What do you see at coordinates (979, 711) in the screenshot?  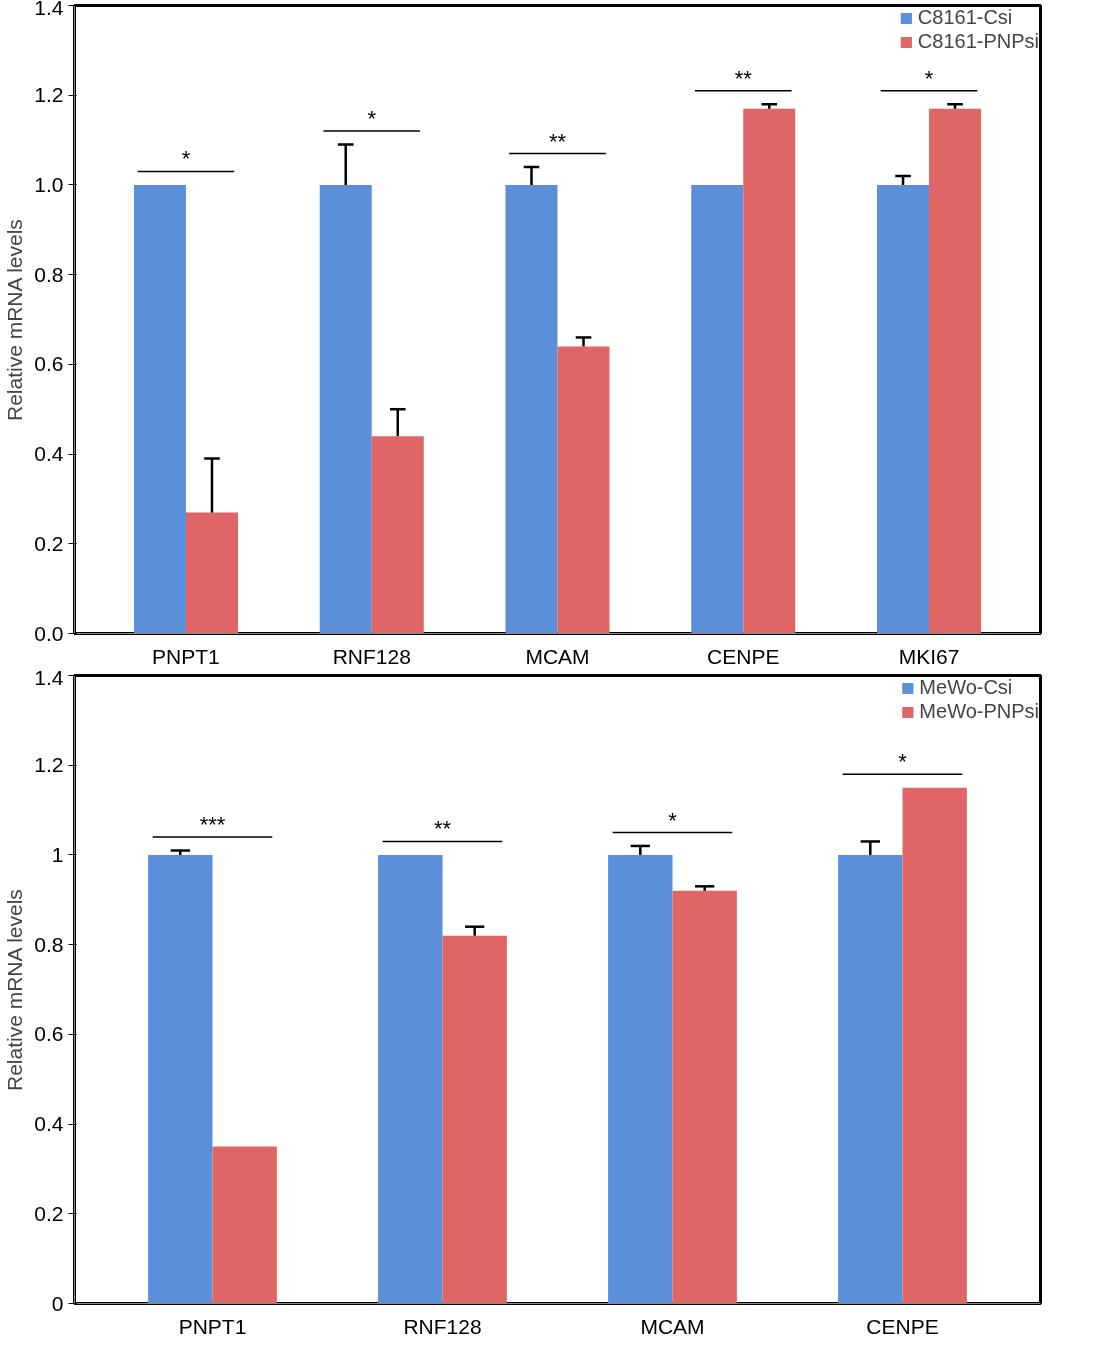 I see `legend-label: MeWo-PNPsi` at bounding box center [979, 711].